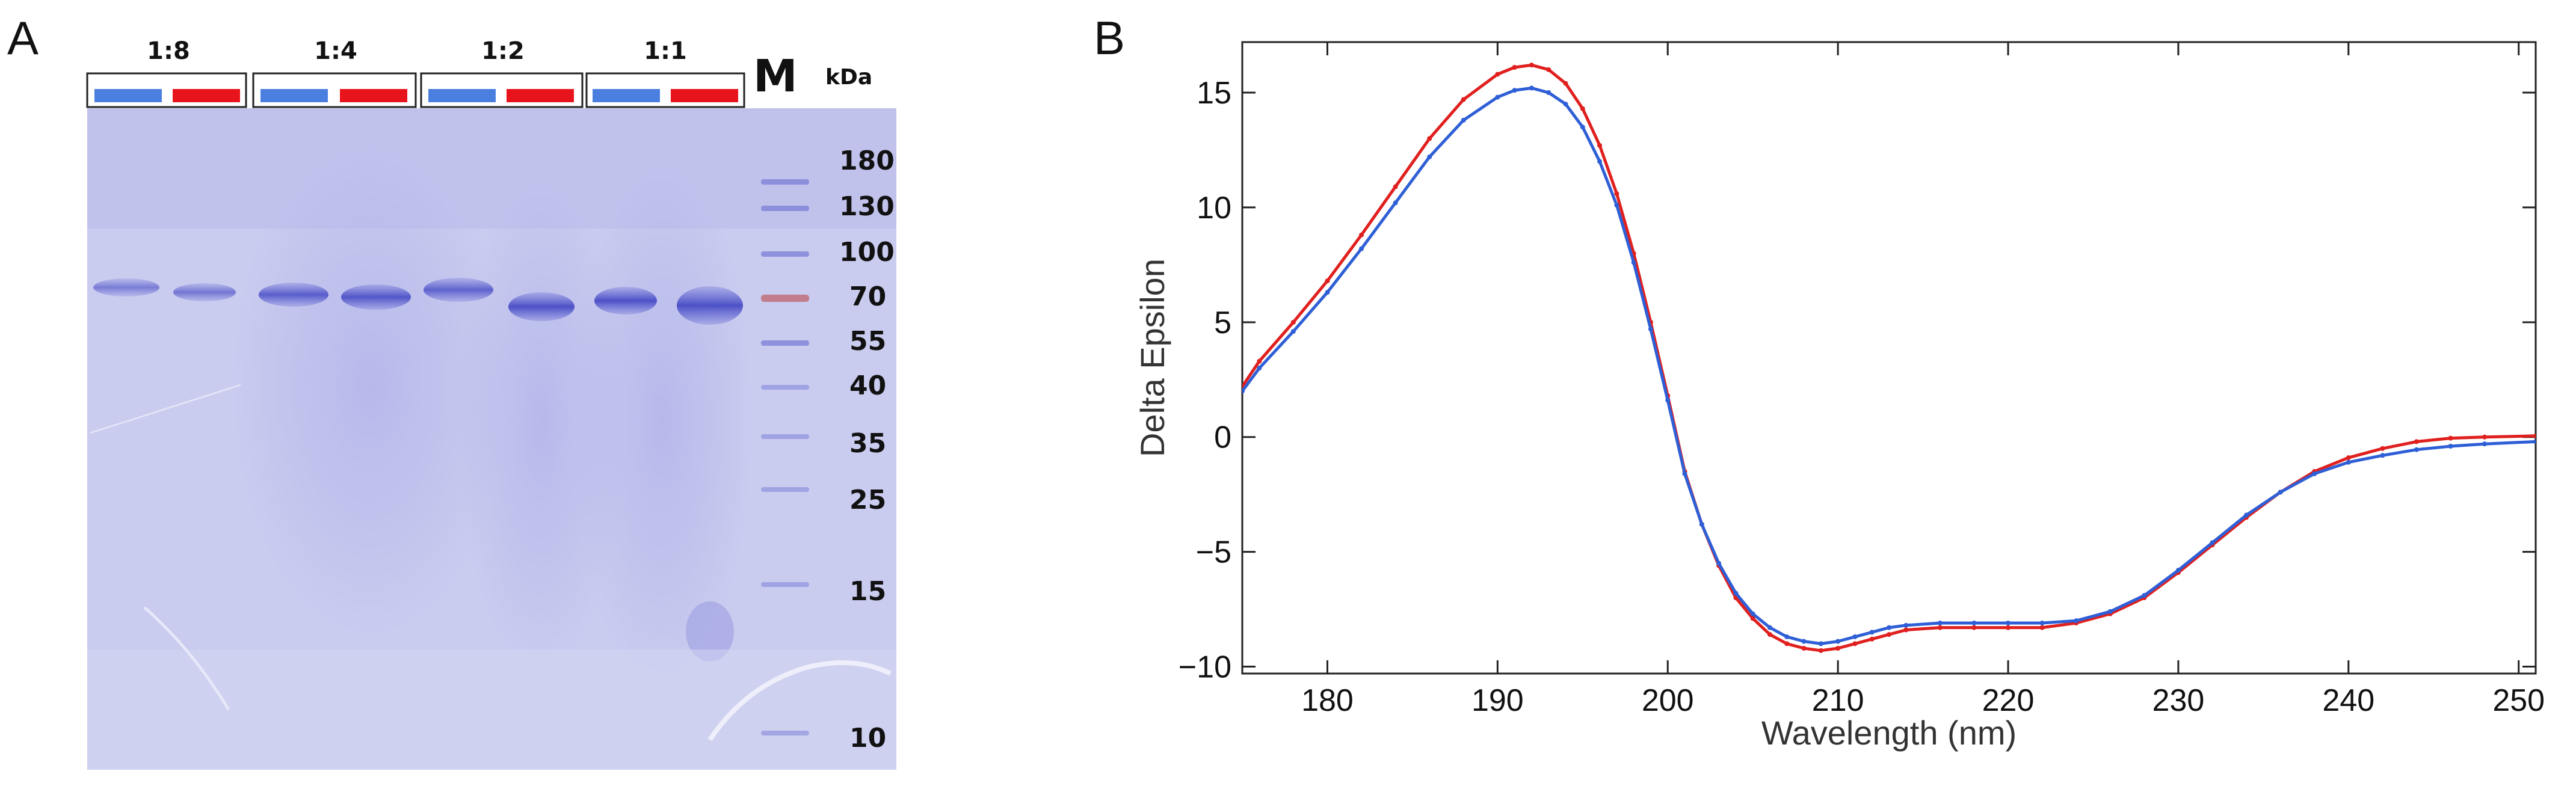 Image resolution: width=2576 pixels, height=789 pixels. Describe the element at coordinates (665, 51) in the screenshot. I see `ratio-label-1-1: 1:1` at that location.